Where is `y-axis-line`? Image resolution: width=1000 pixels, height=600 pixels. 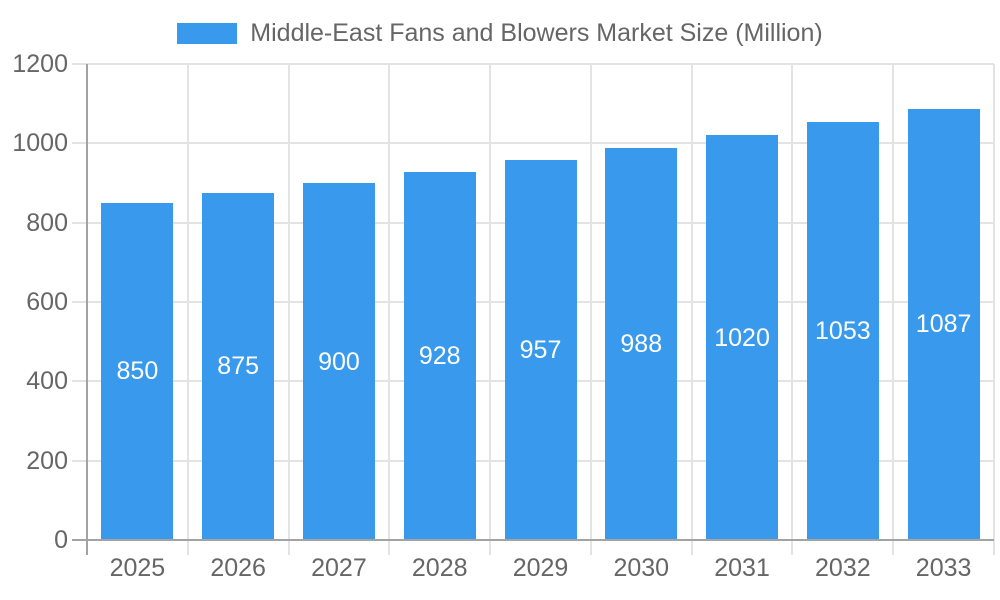
y-axis-line is located at coordinates (87, 309).